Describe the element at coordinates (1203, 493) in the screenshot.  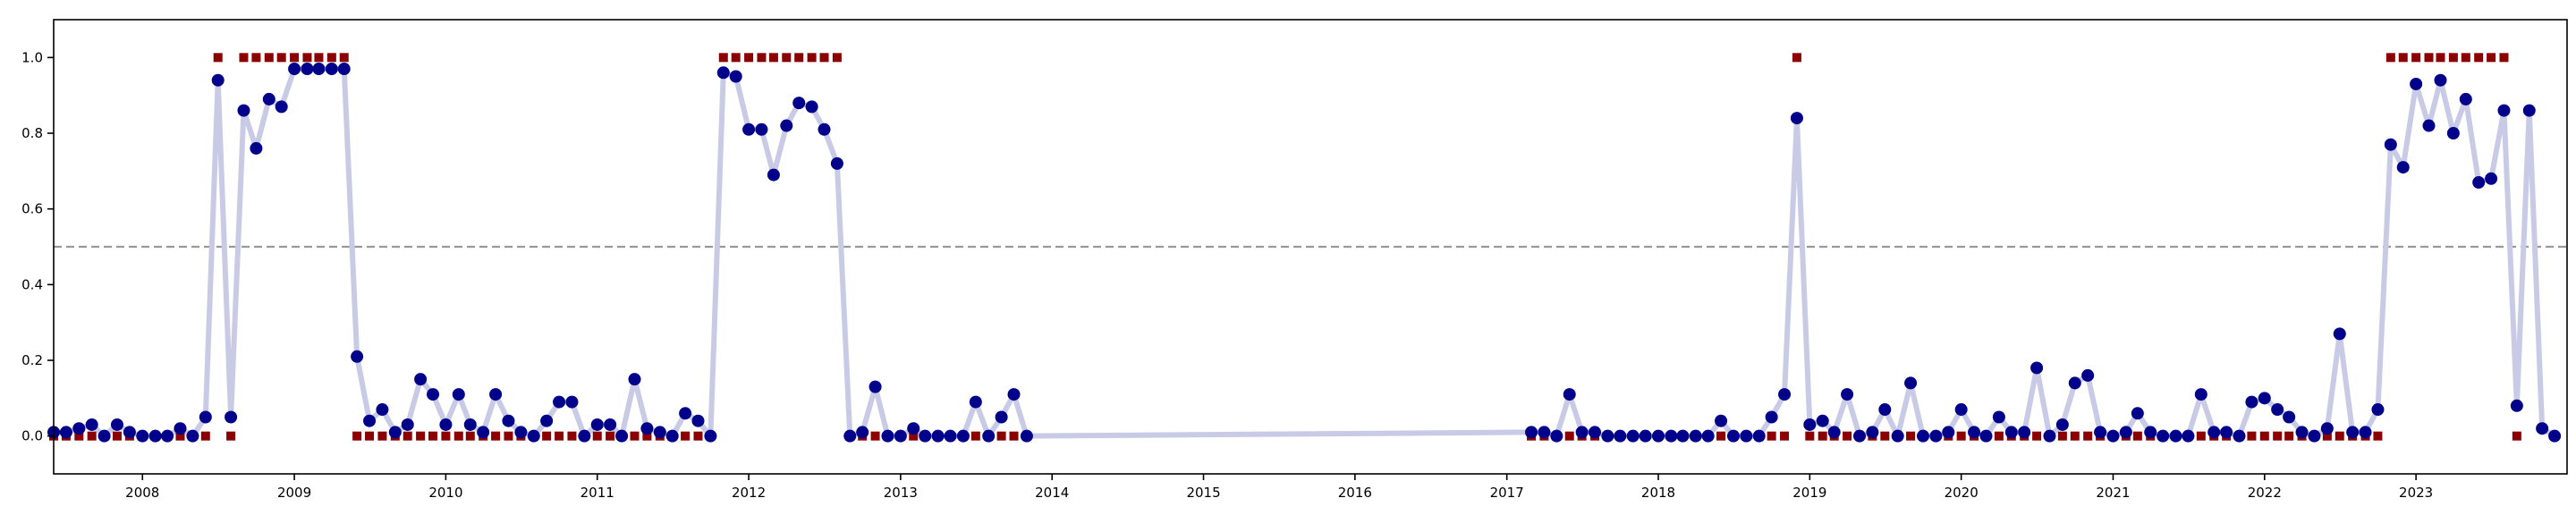
I see `x-tick-label: 2015` at that location.